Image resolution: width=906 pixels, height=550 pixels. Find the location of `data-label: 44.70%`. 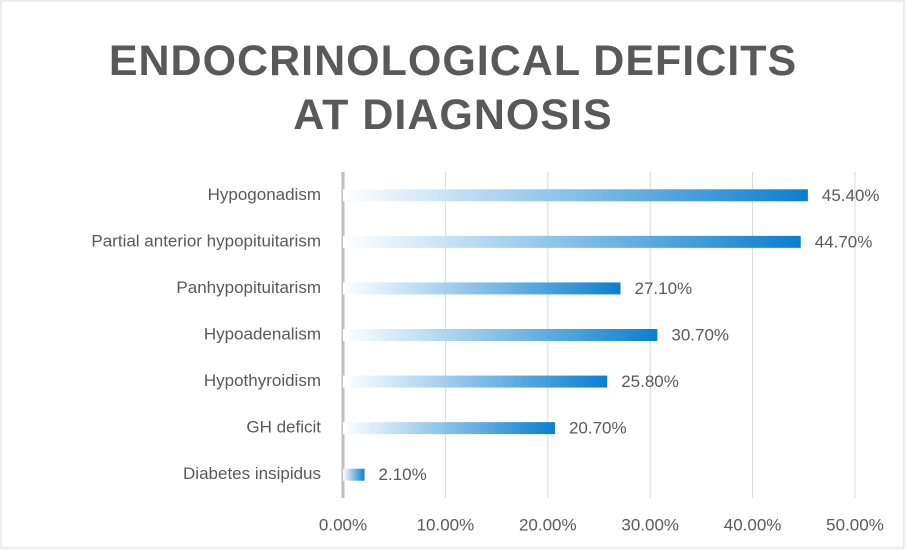

data-label: 44.70% is located at coordinates (844, 241).